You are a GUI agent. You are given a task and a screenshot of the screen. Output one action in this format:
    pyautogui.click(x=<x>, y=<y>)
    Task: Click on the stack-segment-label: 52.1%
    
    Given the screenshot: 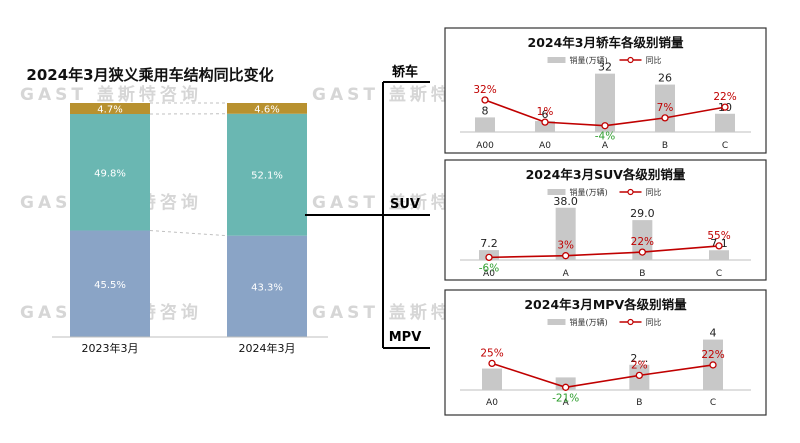 What is the action you would take?
    pyautogui.click(x=267, y=176)
    